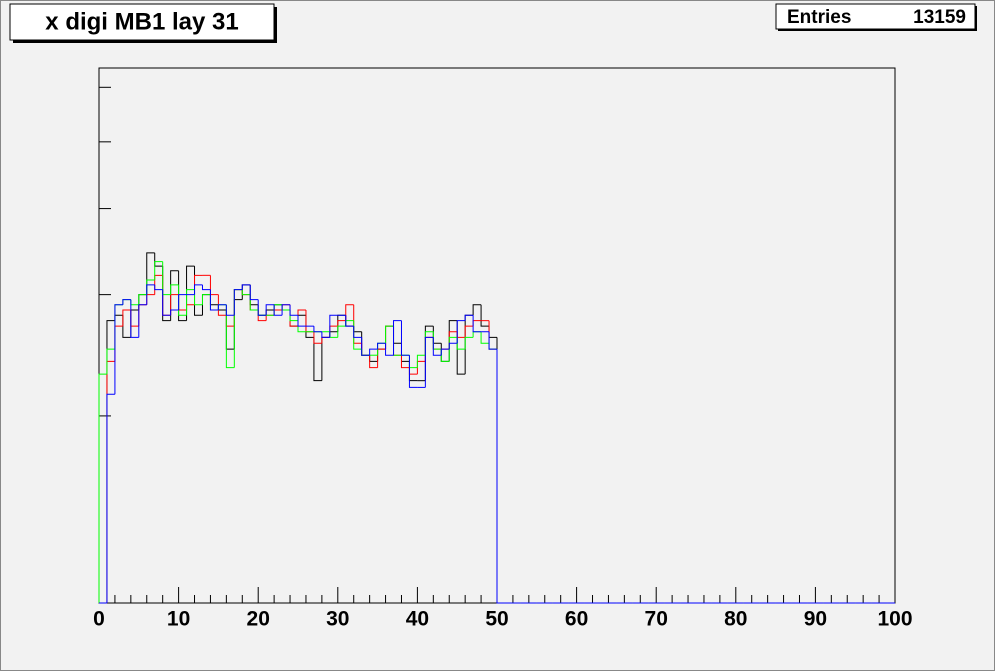 This screenshot has height=671, width=995. Describe the element at coordinates (656, 619) in the screenshot. I see `x-tick-label: 70` at that location.